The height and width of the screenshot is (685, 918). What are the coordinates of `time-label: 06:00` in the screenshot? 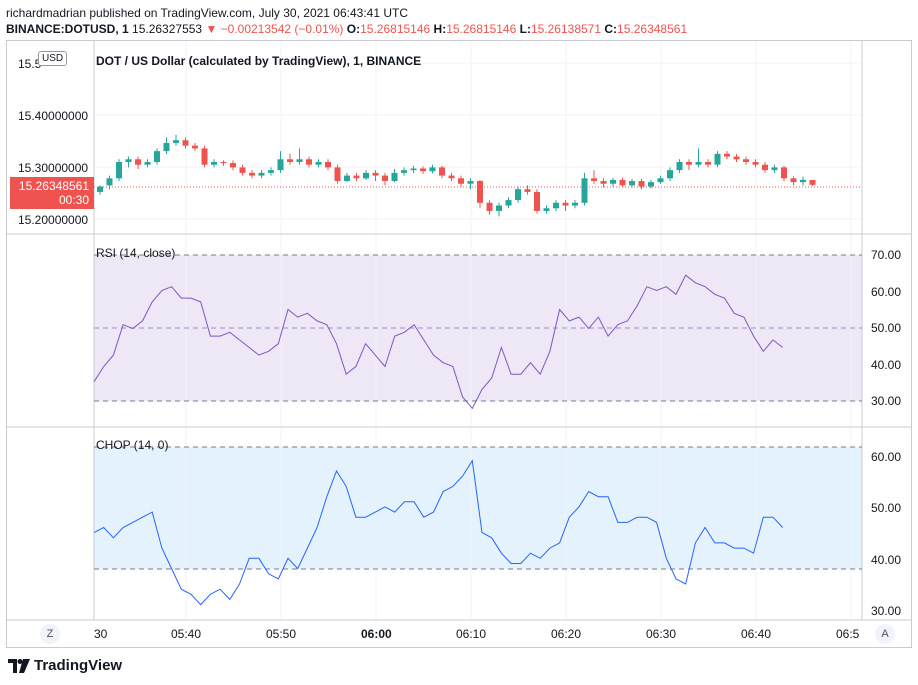 It's located at (376, 634).